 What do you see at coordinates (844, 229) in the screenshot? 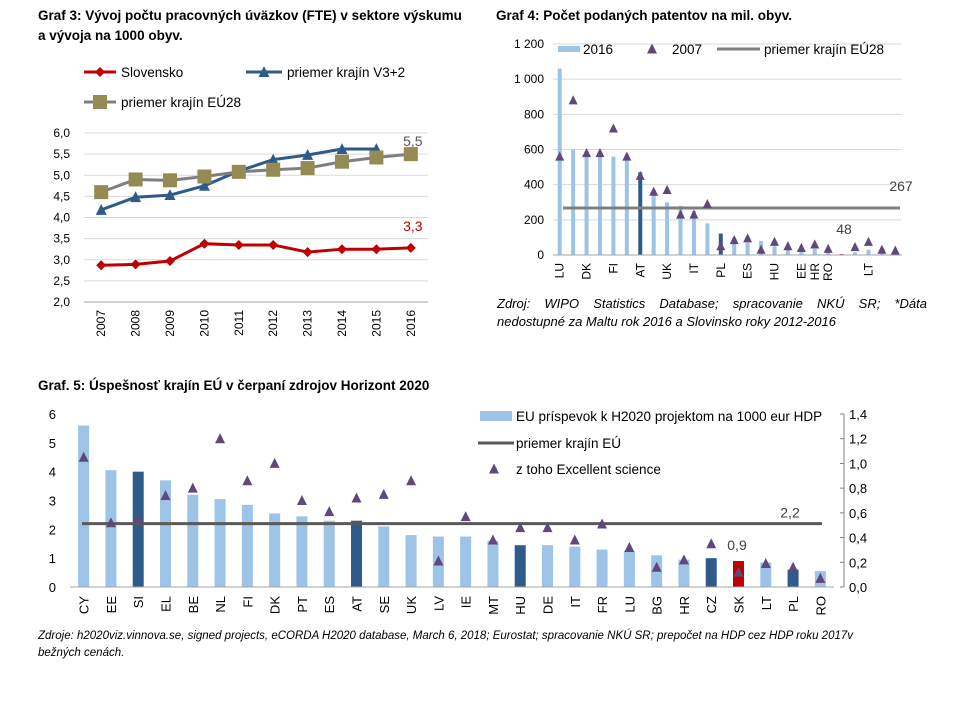
I see `graf4-label-sk: 48` at bounding box center [844, 229].